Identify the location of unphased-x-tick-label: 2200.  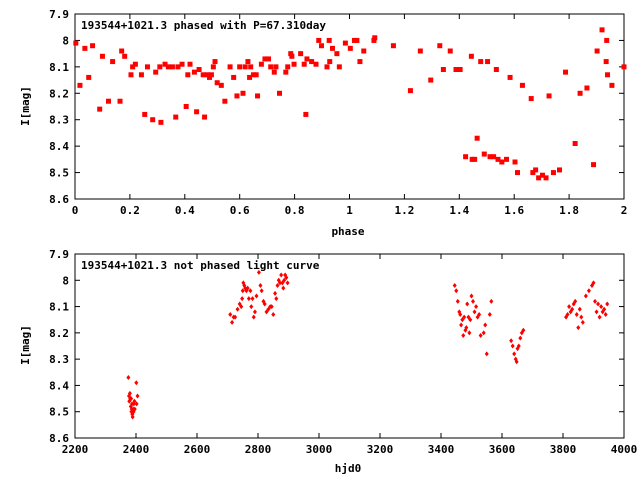
(75, 449).